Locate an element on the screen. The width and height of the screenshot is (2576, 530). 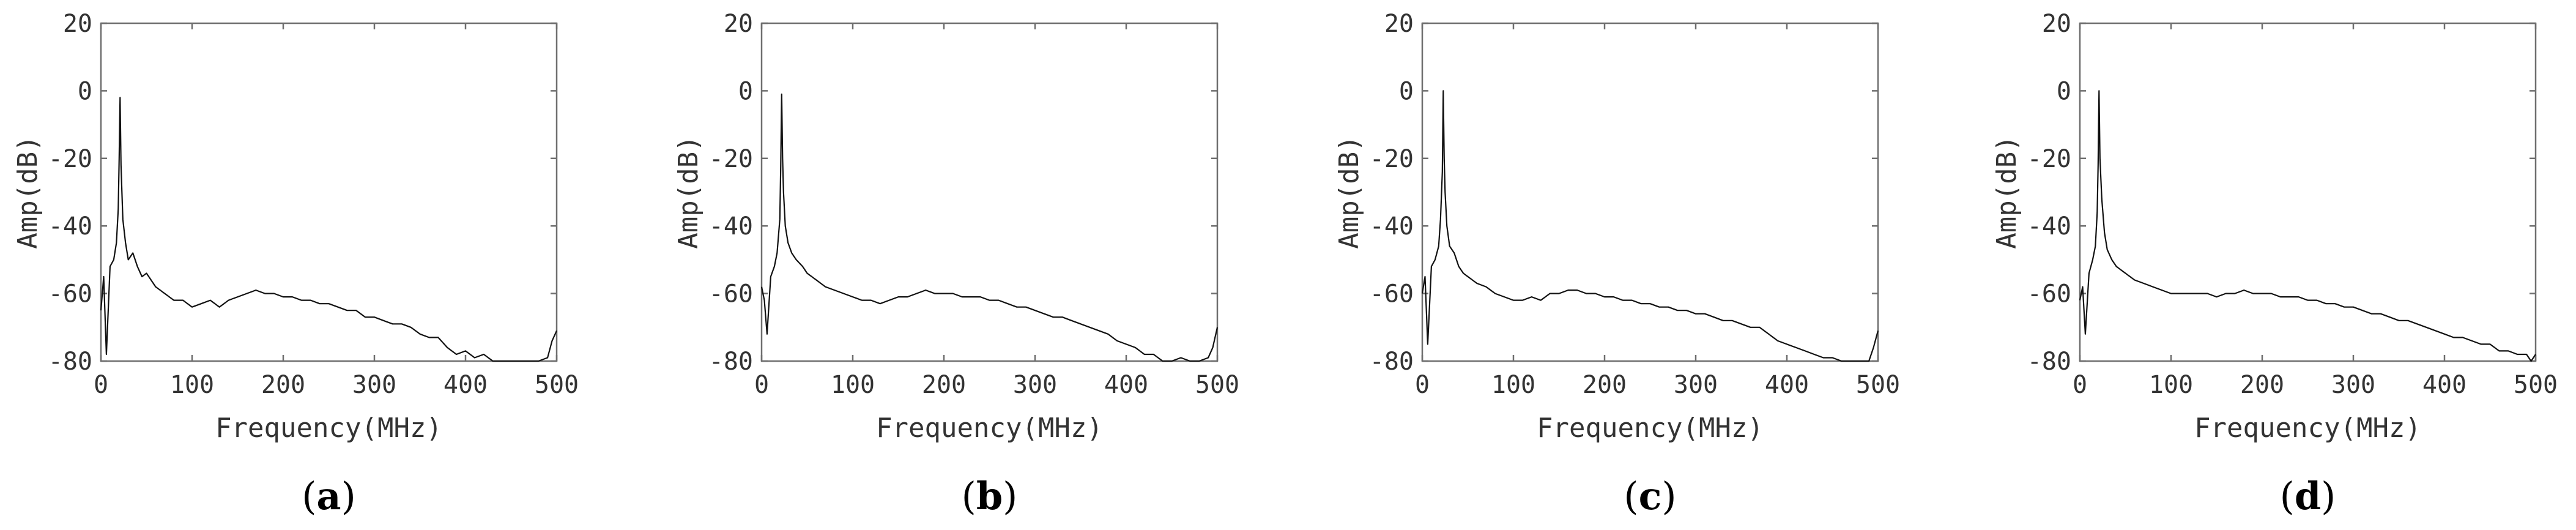
panel-label: (c) is located at coordinates (1650, 496).